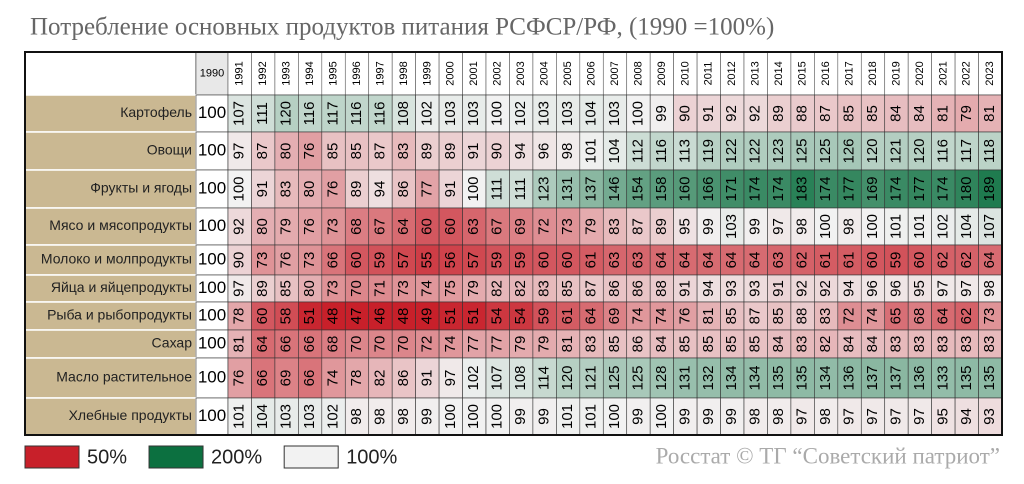 The height and width of the screenshot is (484, 1024). Describe the element at coordinates (404, 73) in the screenshot. I see `year-label: 1998` at that location.